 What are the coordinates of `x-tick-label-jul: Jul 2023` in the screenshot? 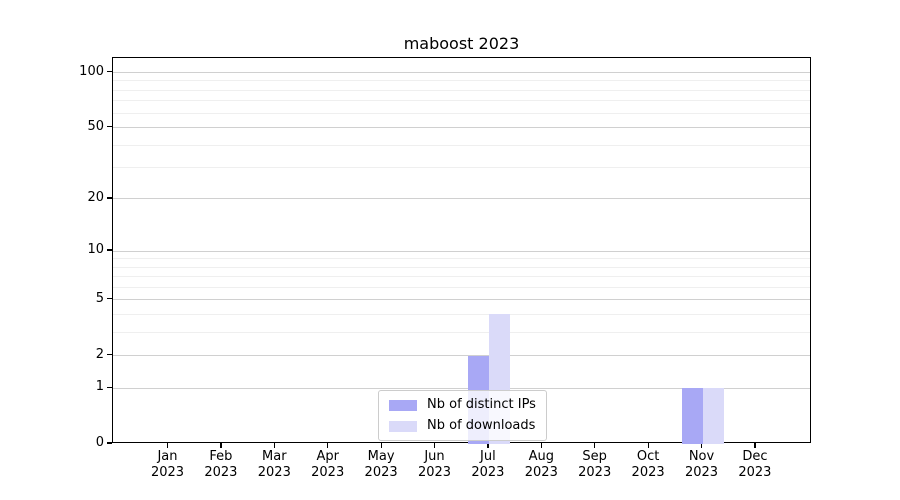 It's located at (488, 465).